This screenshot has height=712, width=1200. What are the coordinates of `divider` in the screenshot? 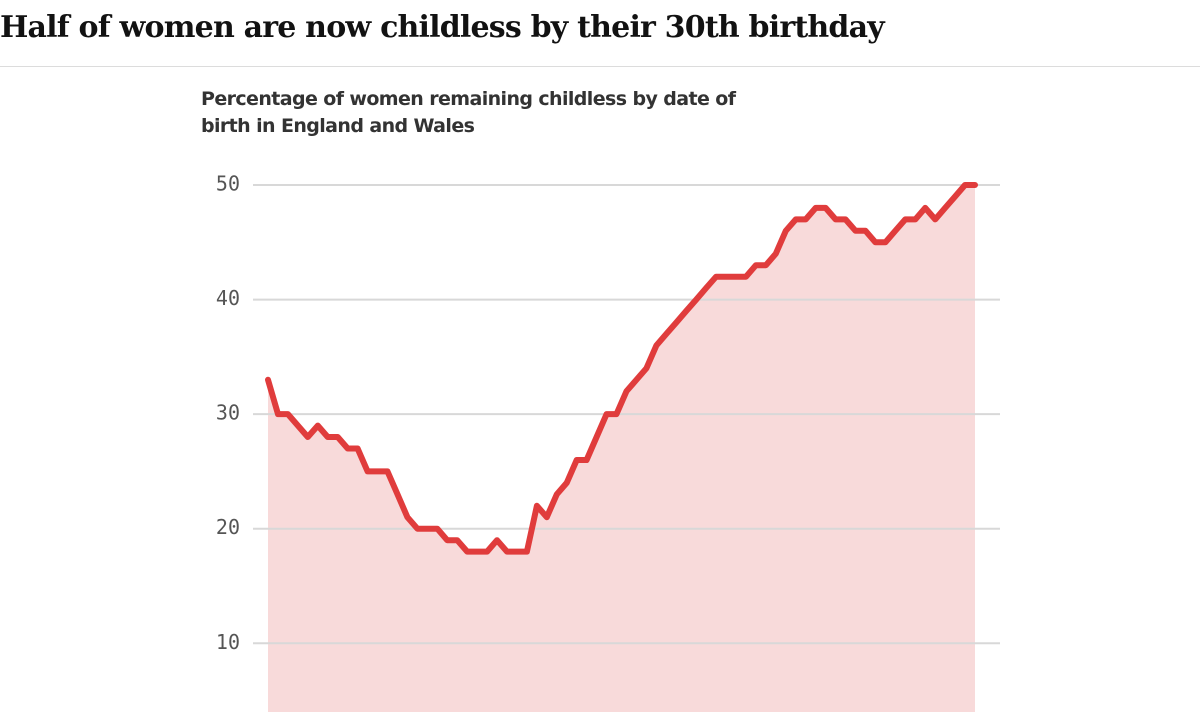 It's located at (600, 66).